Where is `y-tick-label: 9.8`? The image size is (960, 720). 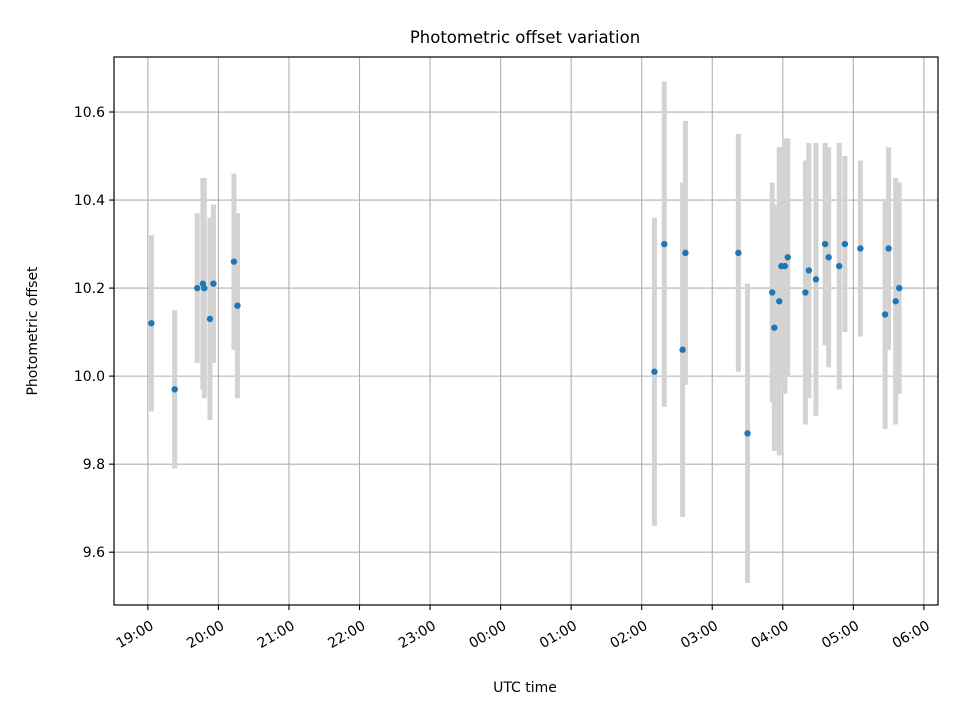
y-tick-label: 9.8 is located at coordinates (94, 465).